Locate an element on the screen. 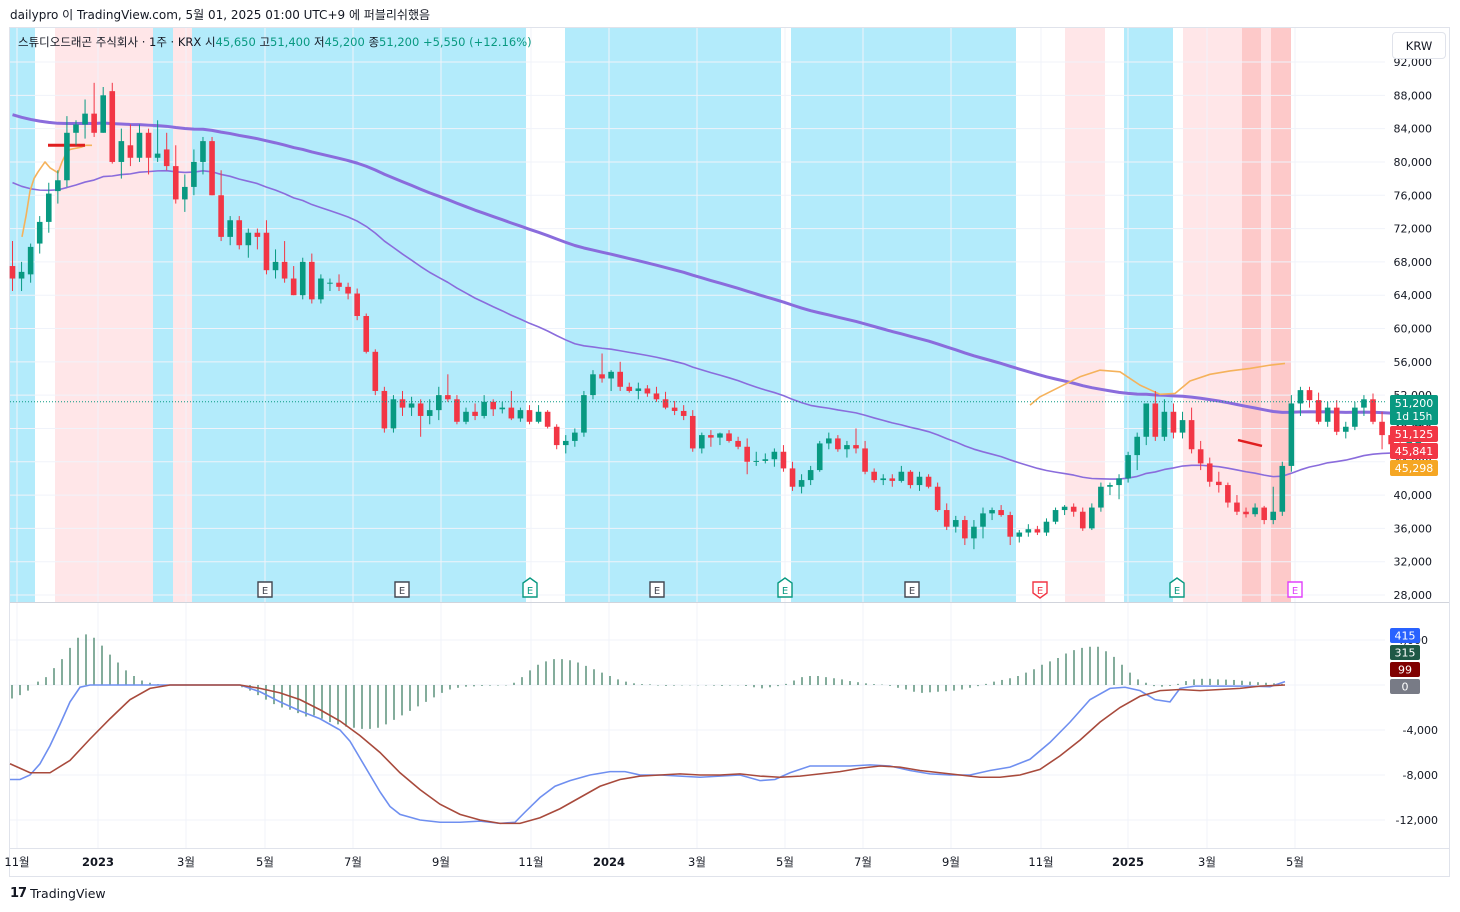 Image resolution: width=1460 pixels, height=912 pixels. open-label: 시 is located at coordinates (210, 42).